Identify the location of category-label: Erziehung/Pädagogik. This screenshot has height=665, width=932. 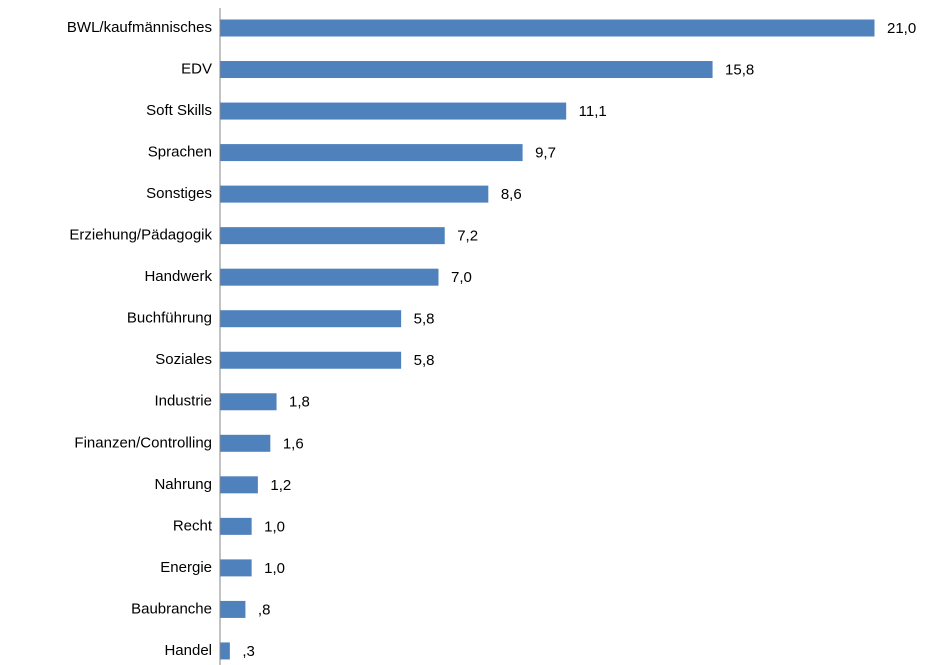
(140, 235).